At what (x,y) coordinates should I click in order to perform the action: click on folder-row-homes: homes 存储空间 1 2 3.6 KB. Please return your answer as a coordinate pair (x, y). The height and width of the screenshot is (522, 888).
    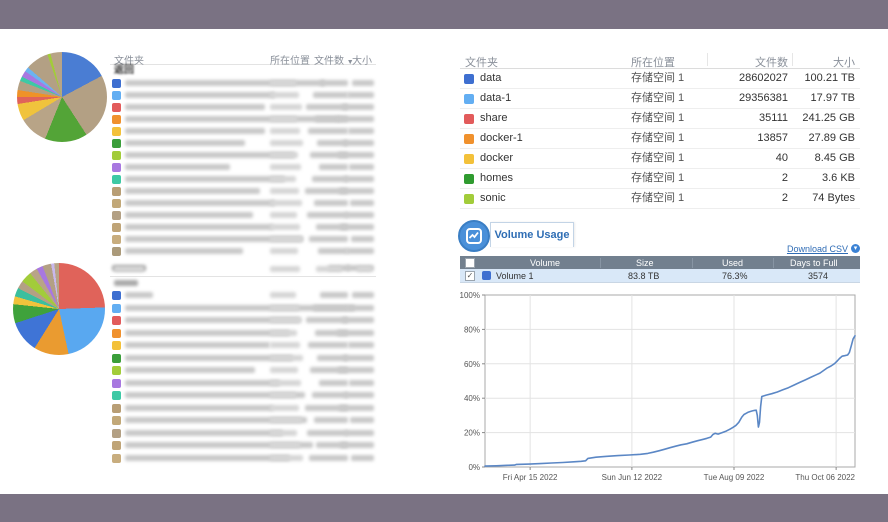
    Looking at the image, I should click on (660, 179).